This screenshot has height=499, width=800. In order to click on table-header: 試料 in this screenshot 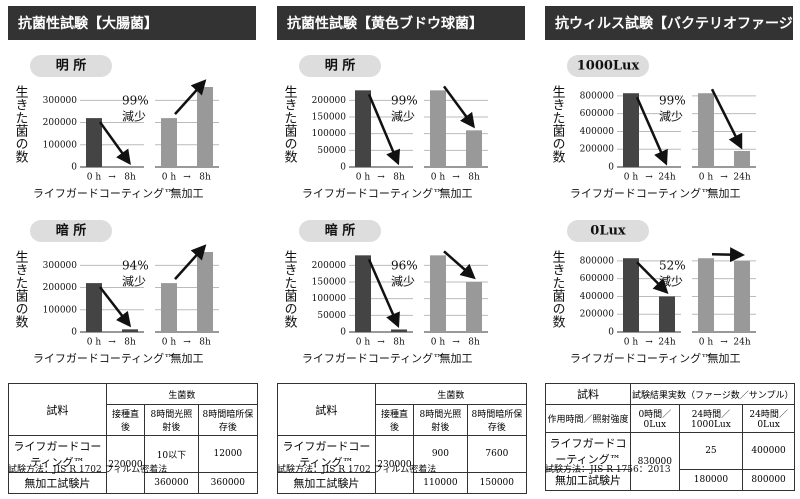, I will do `click(57, 409)`.